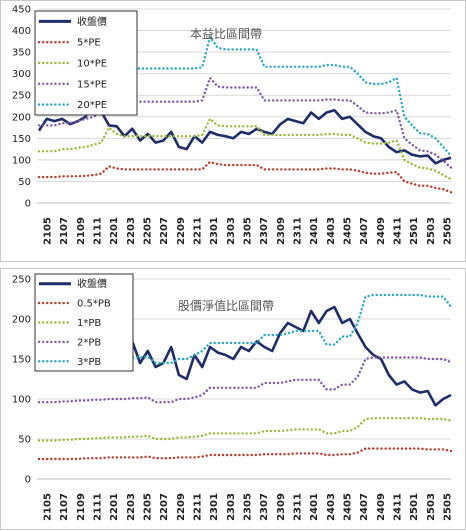 This screenshot has height=531, width=466. I want to click on legend-label: 1*PB, so click(89, 323).